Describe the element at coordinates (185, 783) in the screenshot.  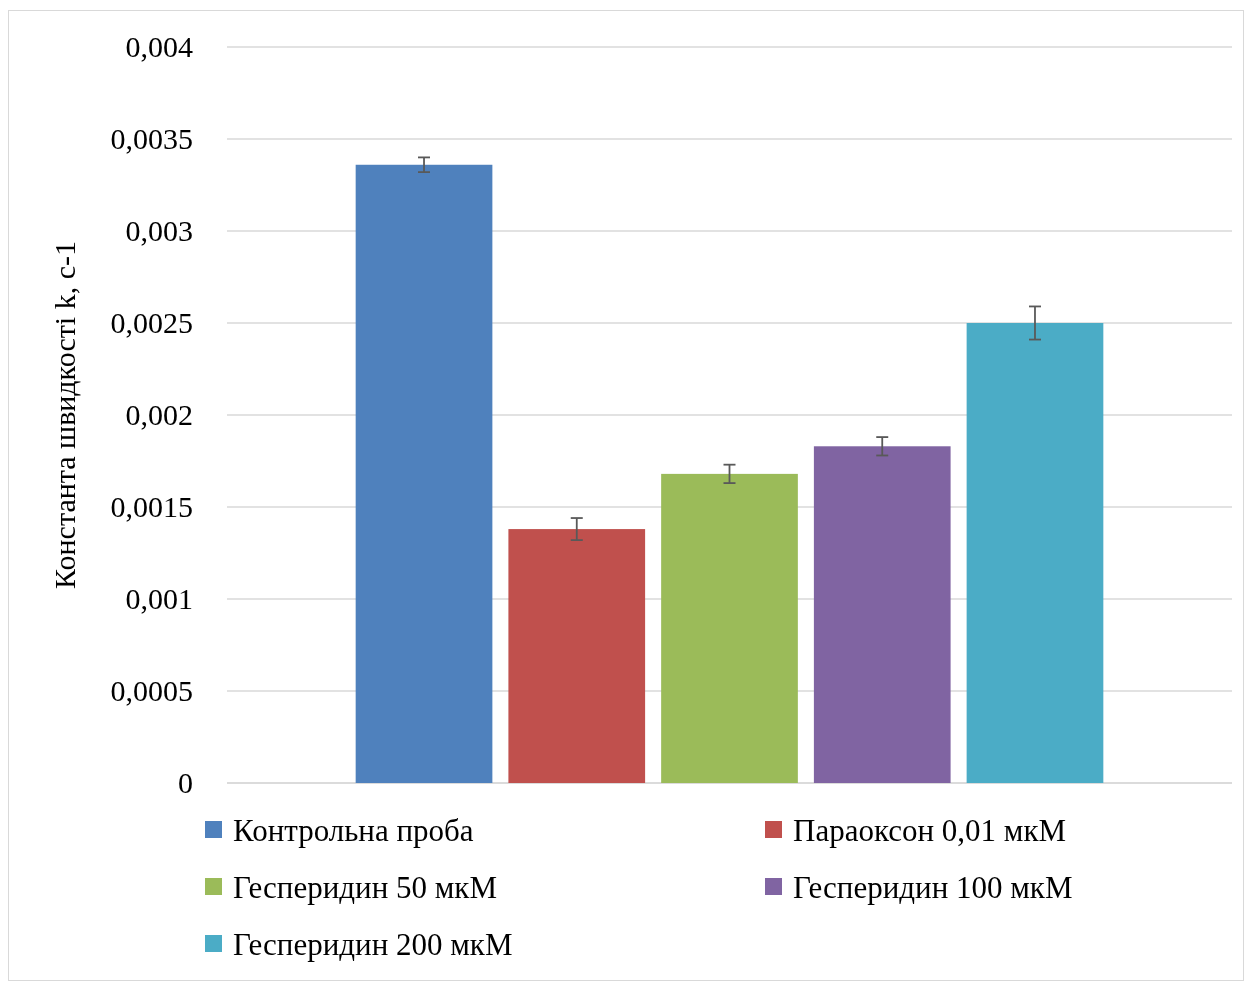
I see `y-tick-label: 0` at that location.